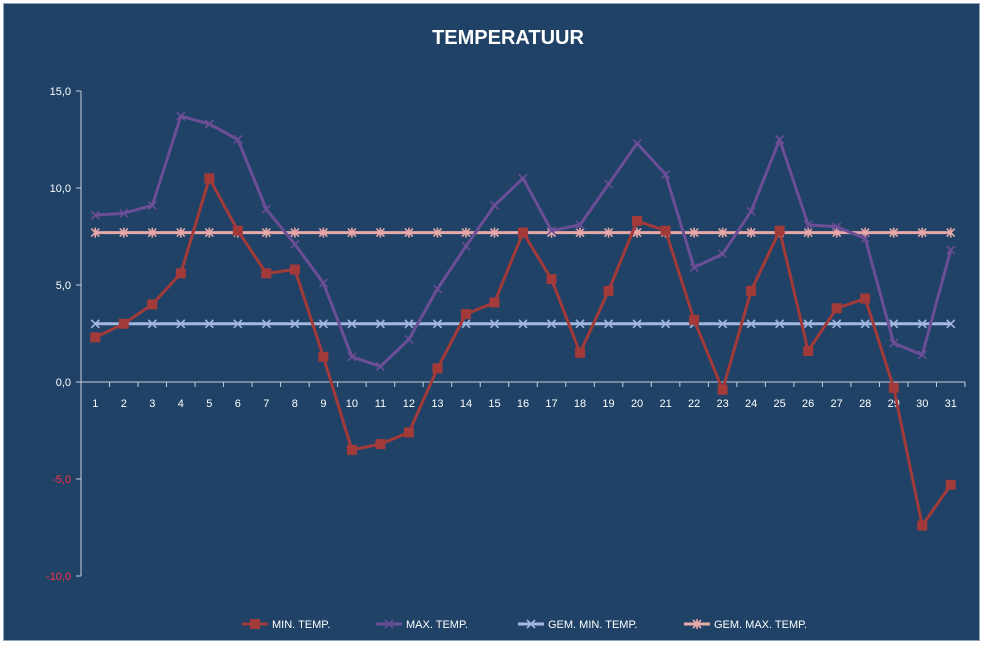 The height and width of the screenshot is (648, 987). I want to click on x-tick-label: 16, so click(523, 404).